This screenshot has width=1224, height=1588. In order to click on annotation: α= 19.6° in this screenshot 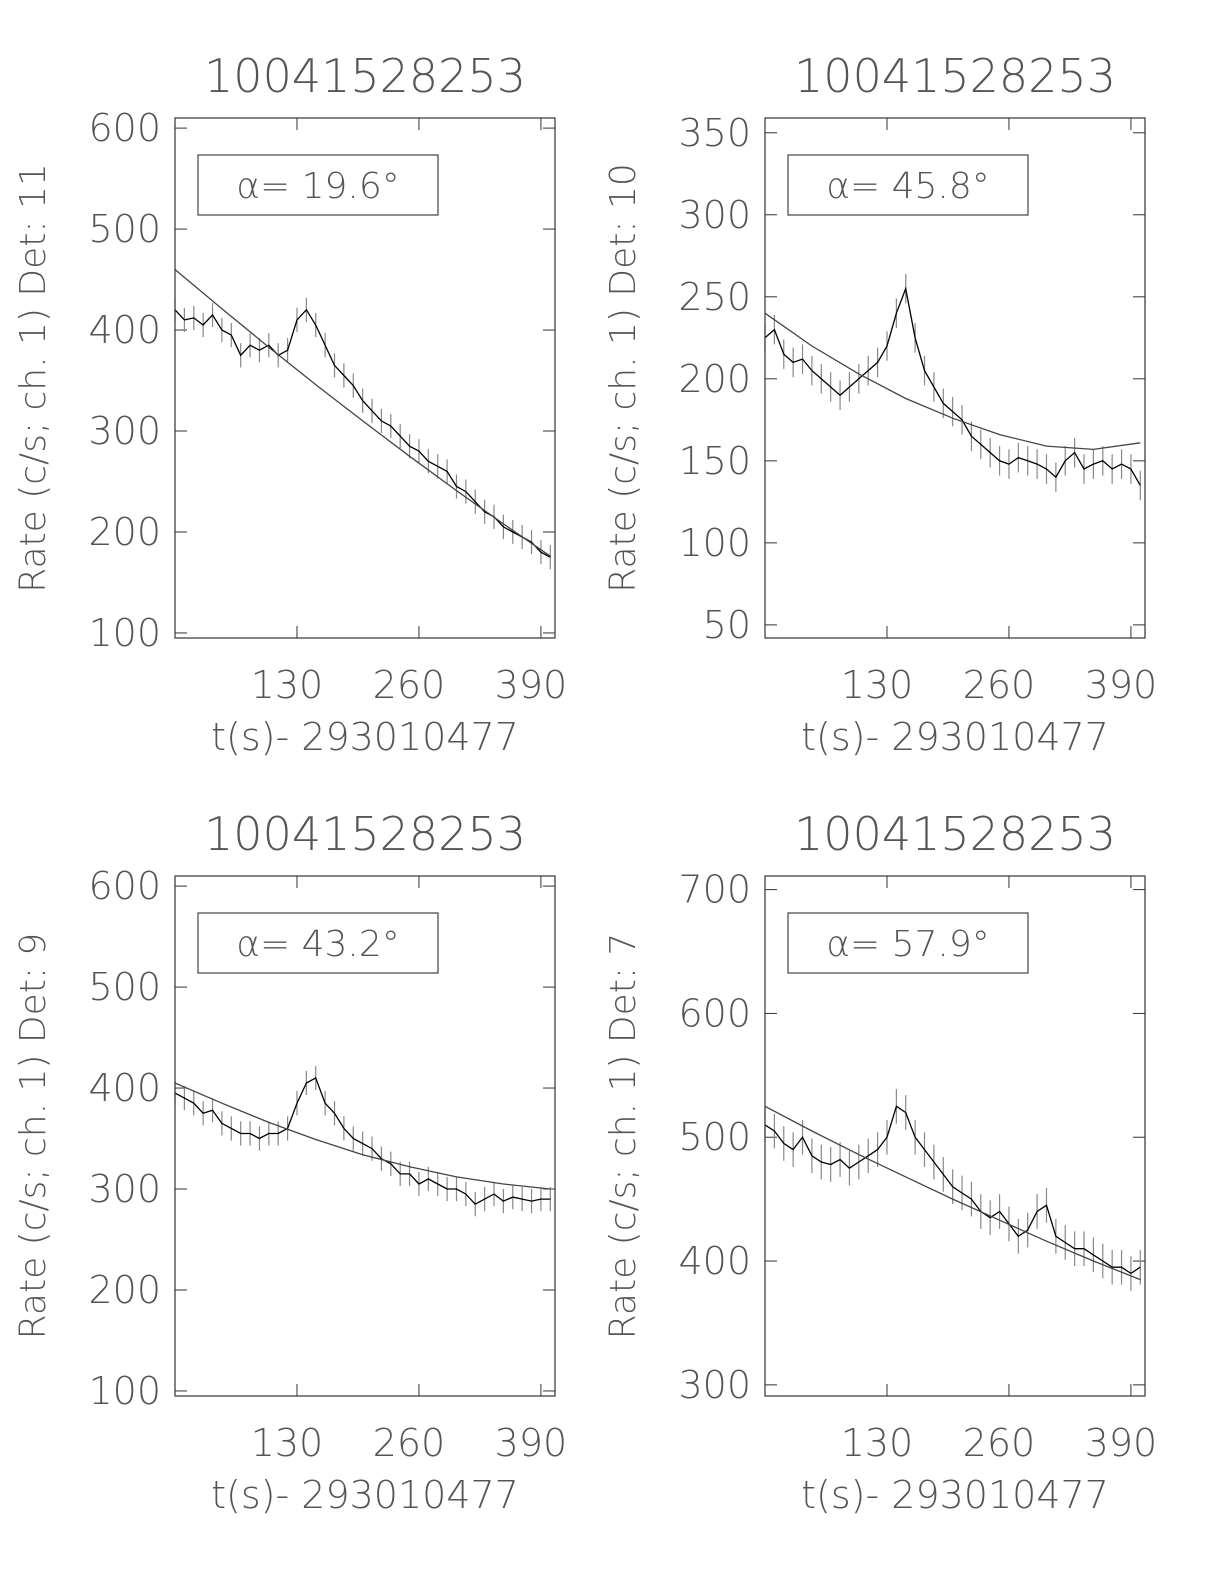, I will do `click(318, 186)`.